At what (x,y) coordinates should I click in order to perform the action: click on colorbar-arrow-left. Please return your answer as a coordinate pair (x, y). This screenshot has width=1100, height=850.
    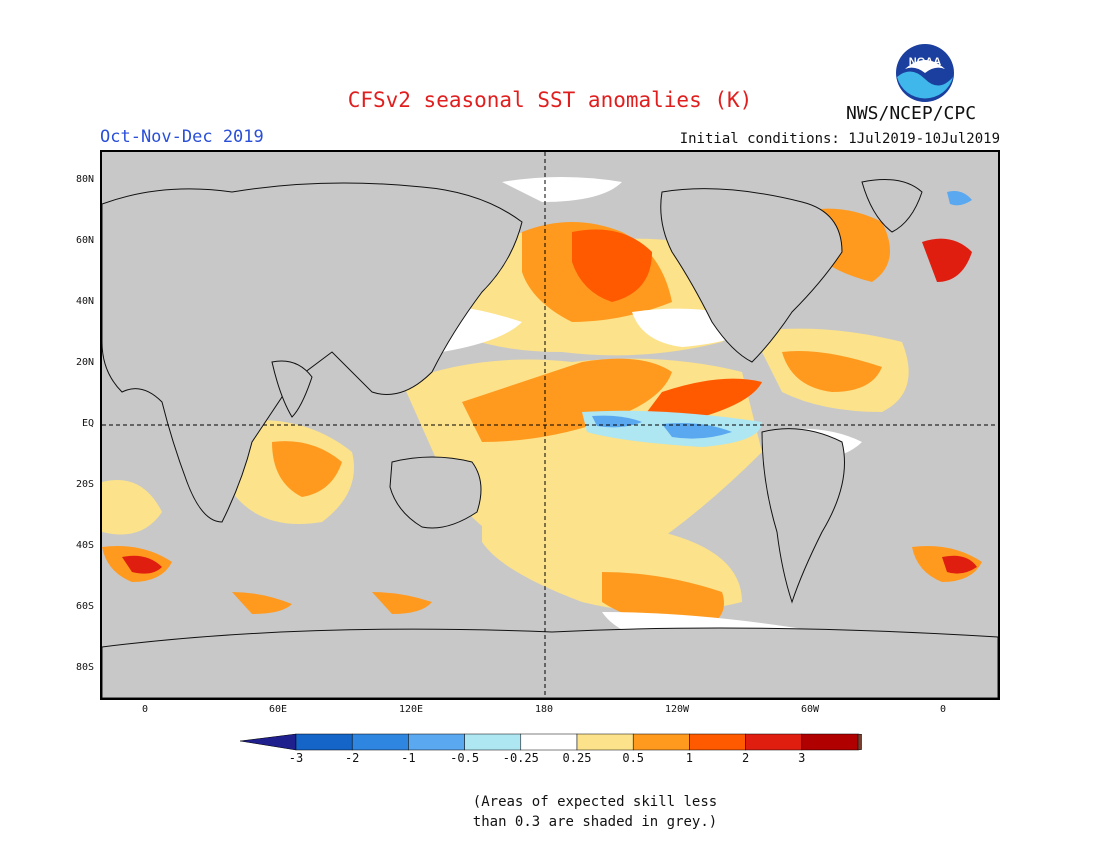
    Looking at the image, I should click on (268, 742).